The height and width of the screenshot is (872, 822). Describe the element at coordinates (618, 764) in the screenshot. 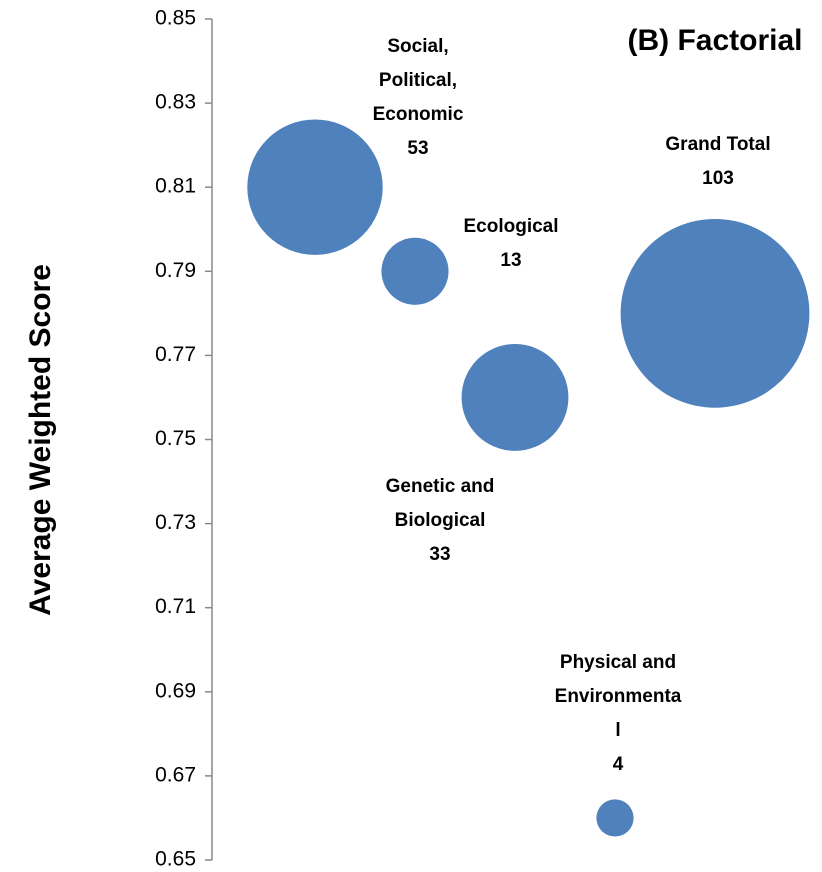

I see `bubble-size-label: 4` at that location.